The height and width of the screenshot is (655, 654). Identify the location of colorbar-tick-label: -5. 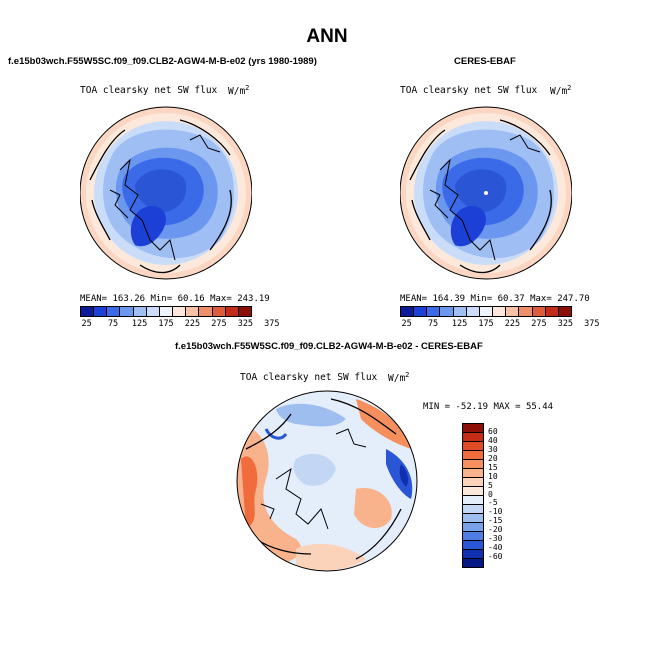
(493, 503).